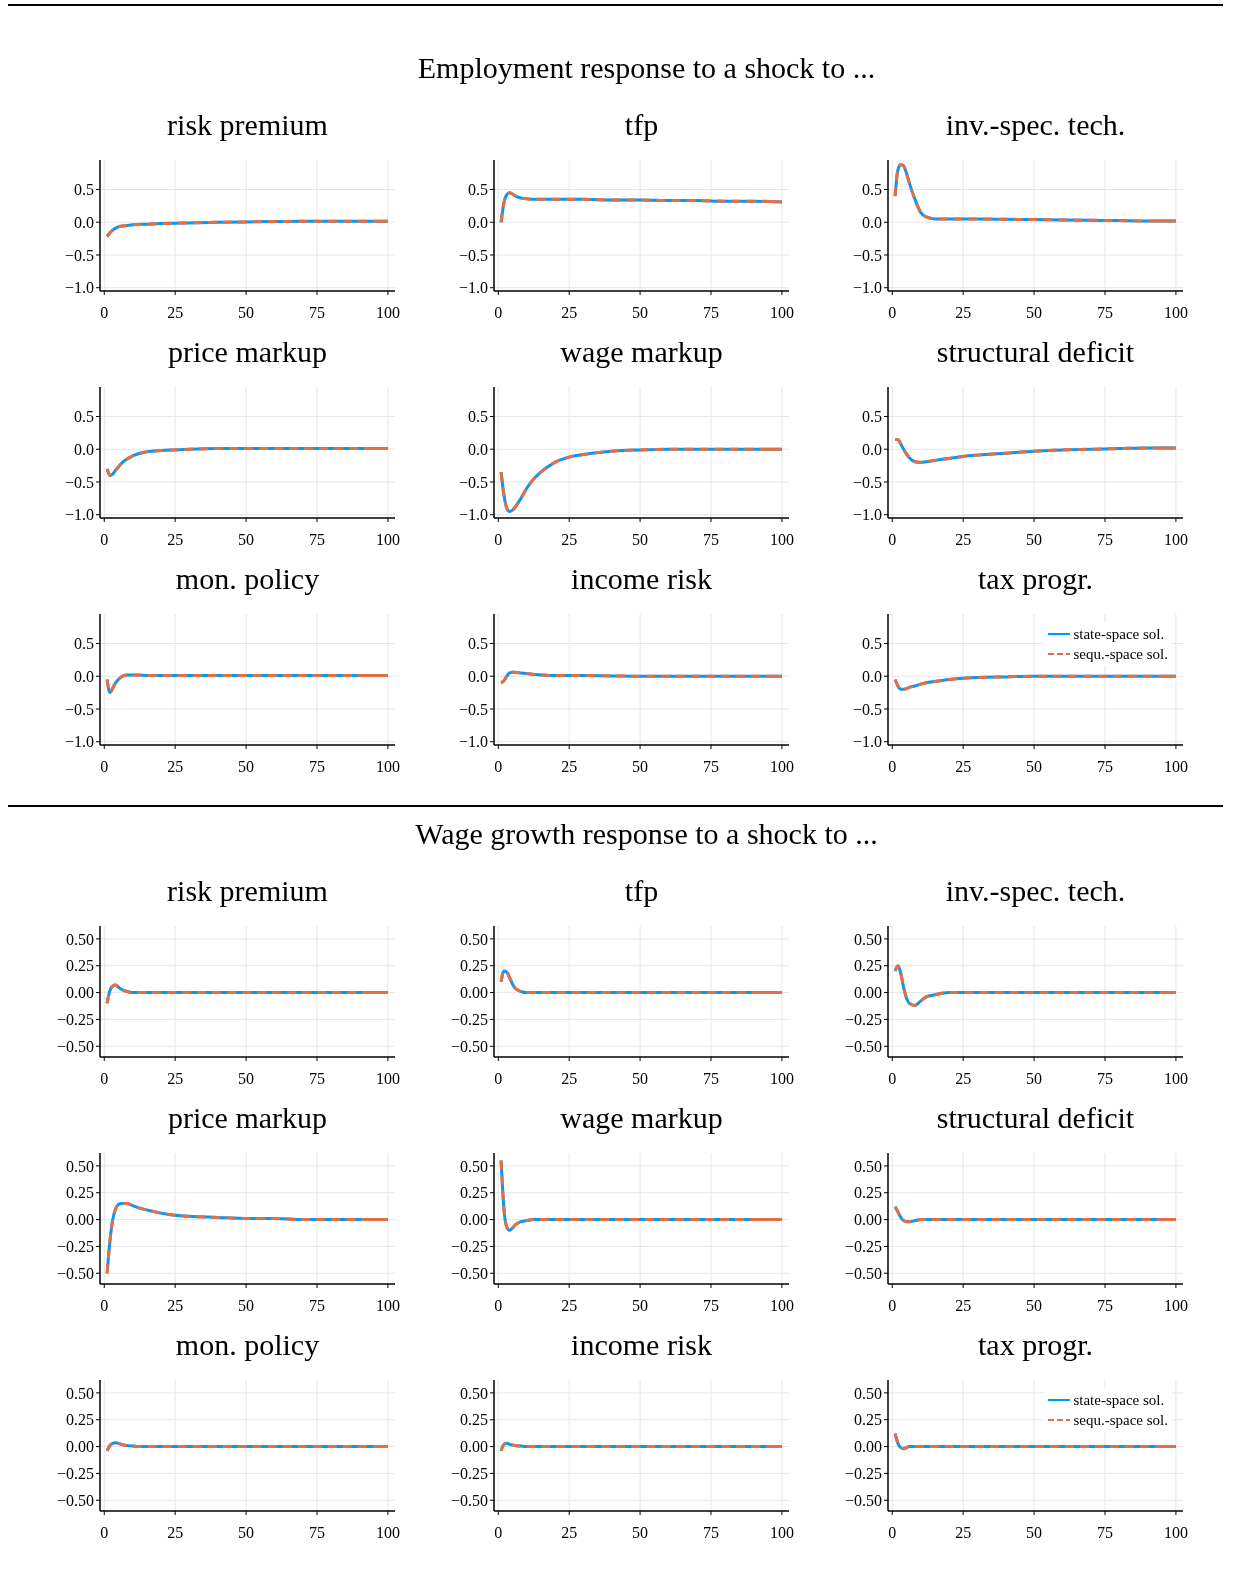  I want to click on chart-title: tax progr., so click(1035, 1345).